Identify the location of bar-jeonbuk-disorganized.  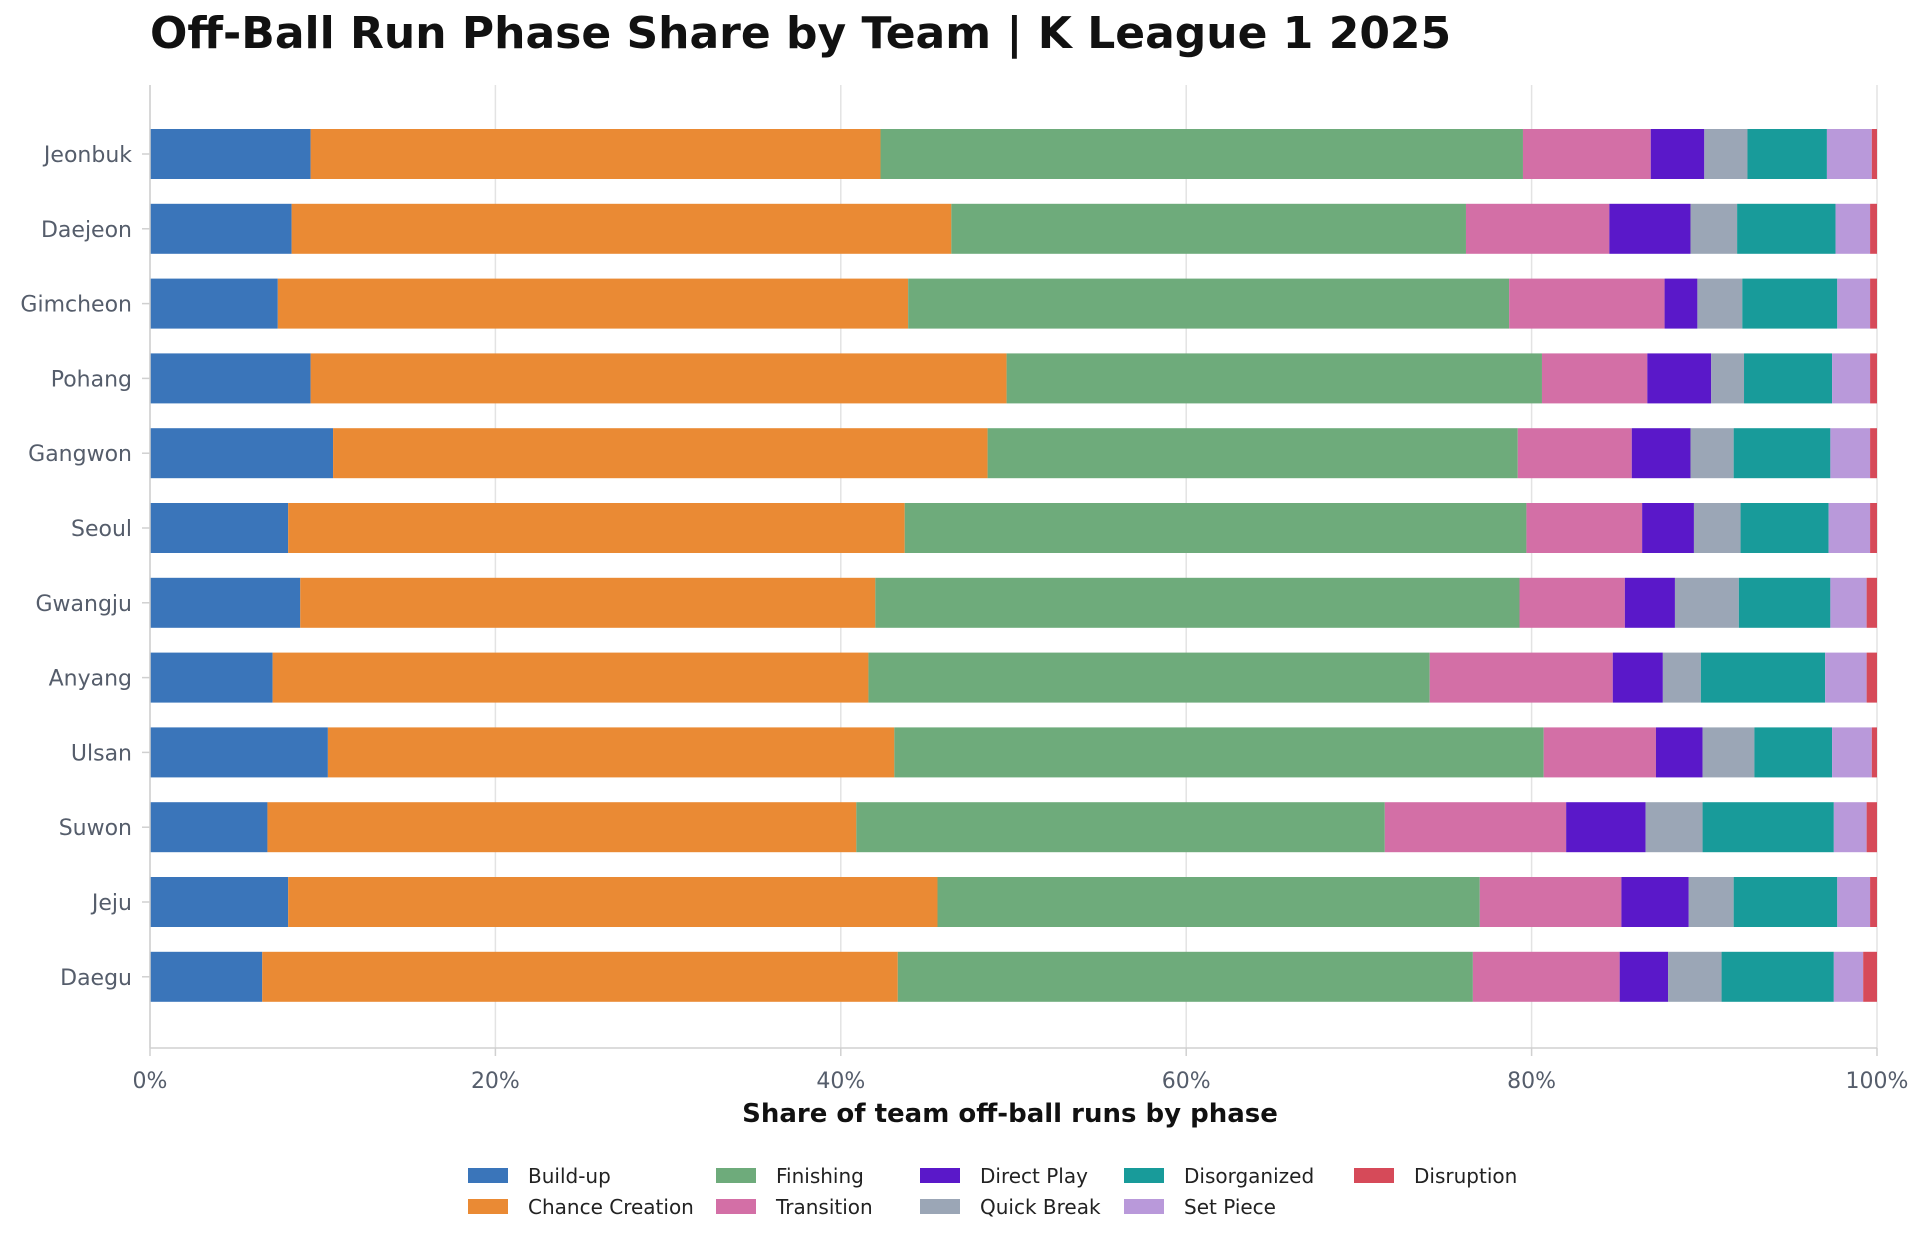
(1787, 154).